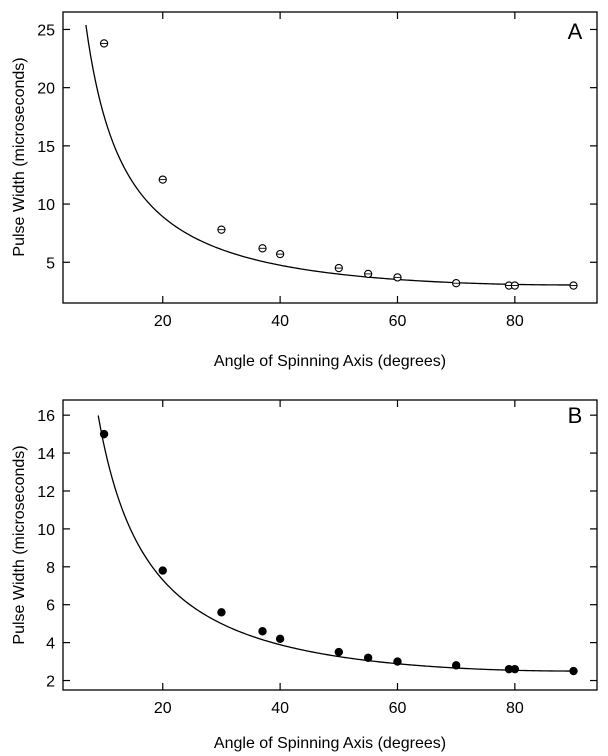  I want to click on y-tick-label: 25, so click(46, 30).